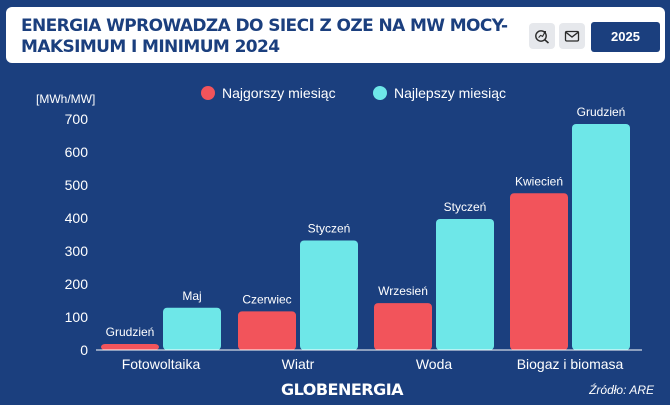  Describe the element at coordinates (150, 47) in the screenshot. I see `chart-title-line-2: MAKSIMUM I MINIMUM 2024` at that location.